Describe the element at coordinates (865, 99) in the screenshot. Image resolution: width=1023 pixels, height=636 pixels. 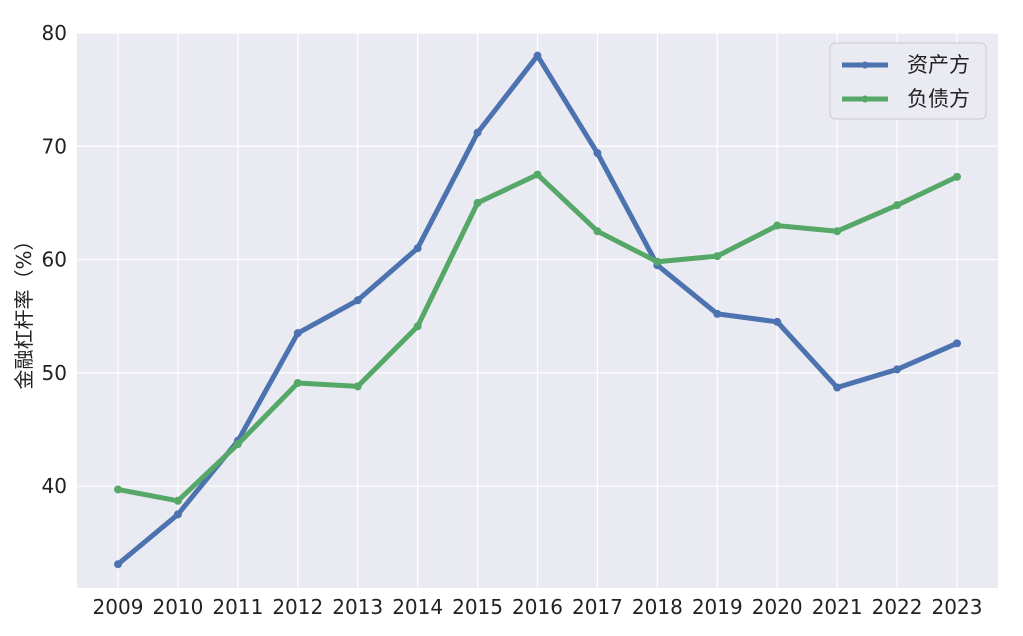
I see `legend-marker-liability` at that location.